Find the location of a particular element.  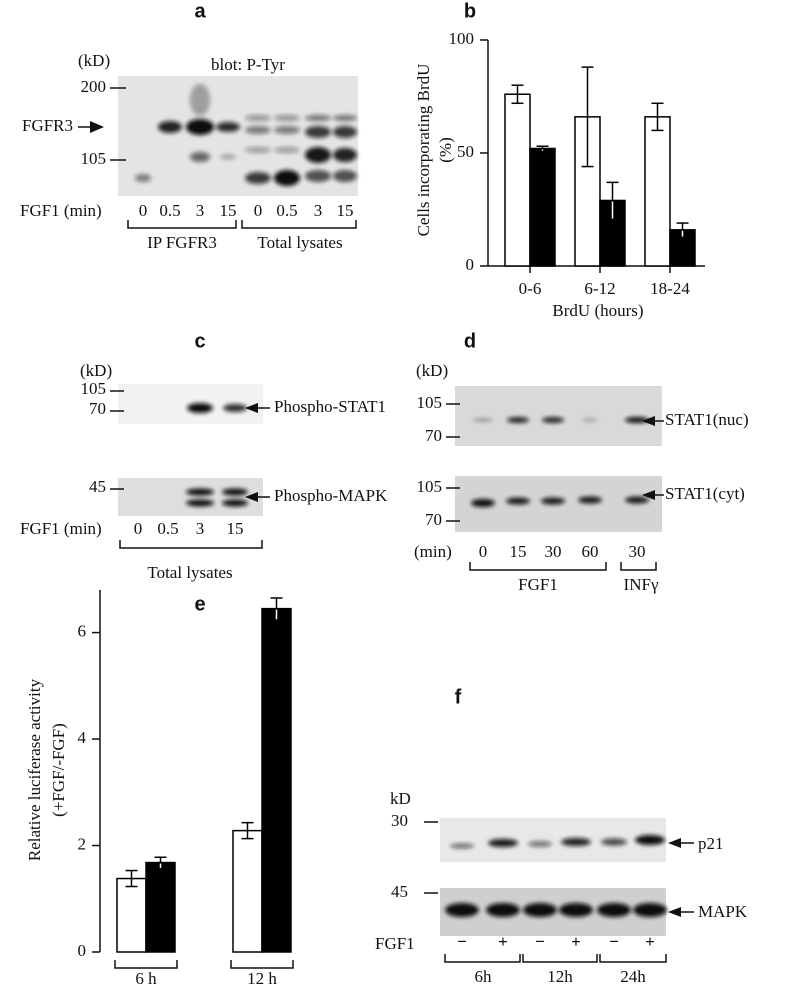

kd-label: kD is located at coordinates (400, 798).